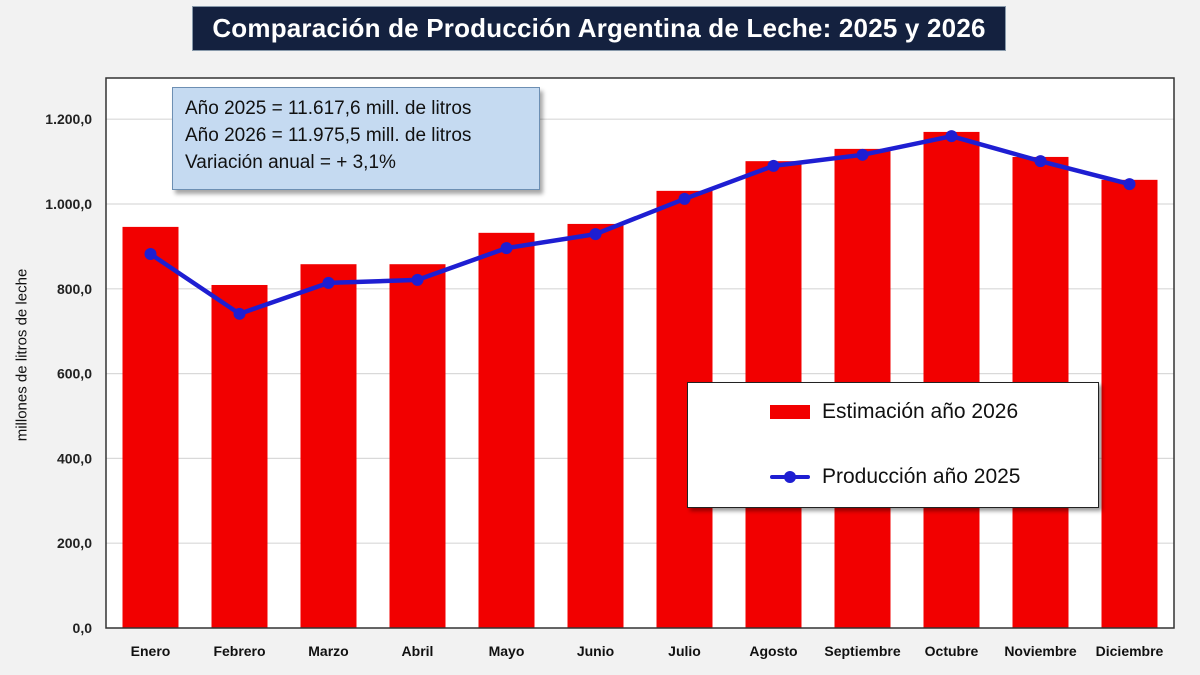 The height and width of the screenshot is (675, 1200). I want to click on y-tick-label: 400,0, so click(74, 458).